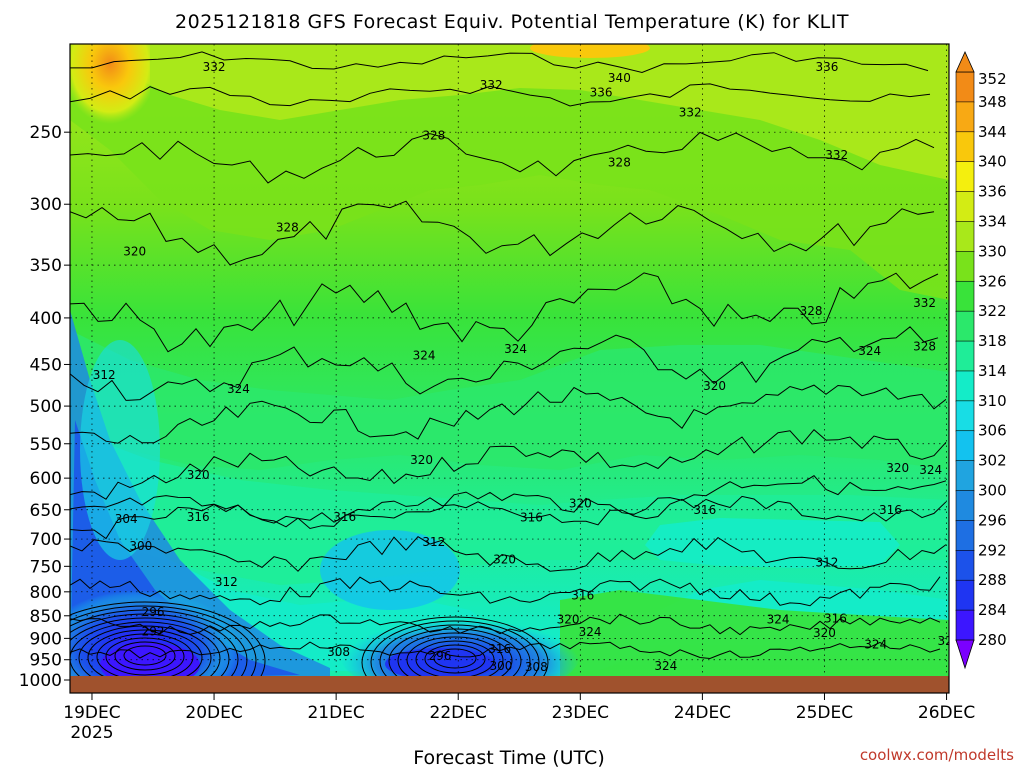 The image size is (1024, 768). I want to click on x-tick-label: 26DEC, so click(946, 713).